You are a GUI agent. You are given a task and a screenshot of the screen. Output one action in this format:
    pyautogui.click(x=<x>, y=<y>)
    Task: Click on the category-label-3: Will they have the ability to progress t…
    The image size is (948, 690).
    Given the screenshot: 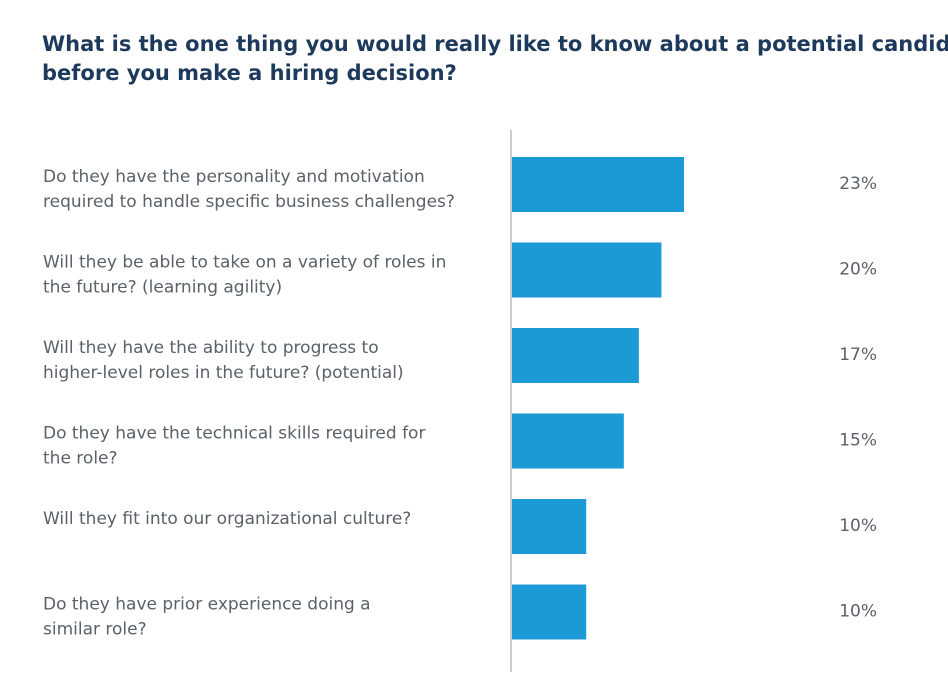 What is the action you would take?
    pyautogui.click(x=223, y=360)
    